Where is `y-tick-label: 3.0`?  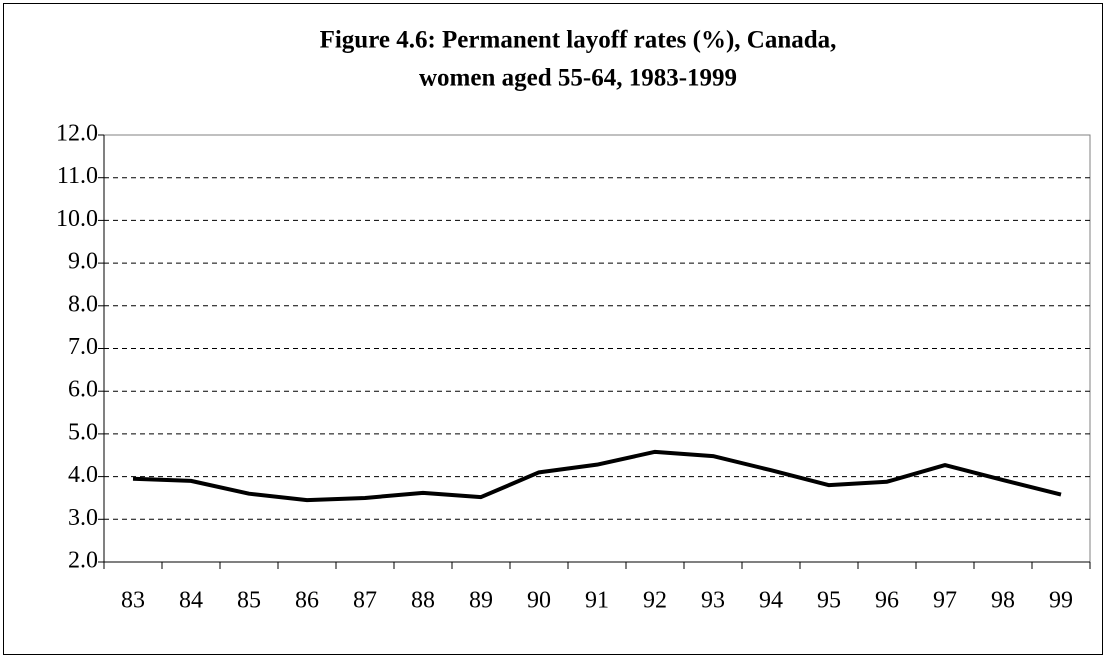 y-tick-label: 3.0 is located at coordinates (83, 518).